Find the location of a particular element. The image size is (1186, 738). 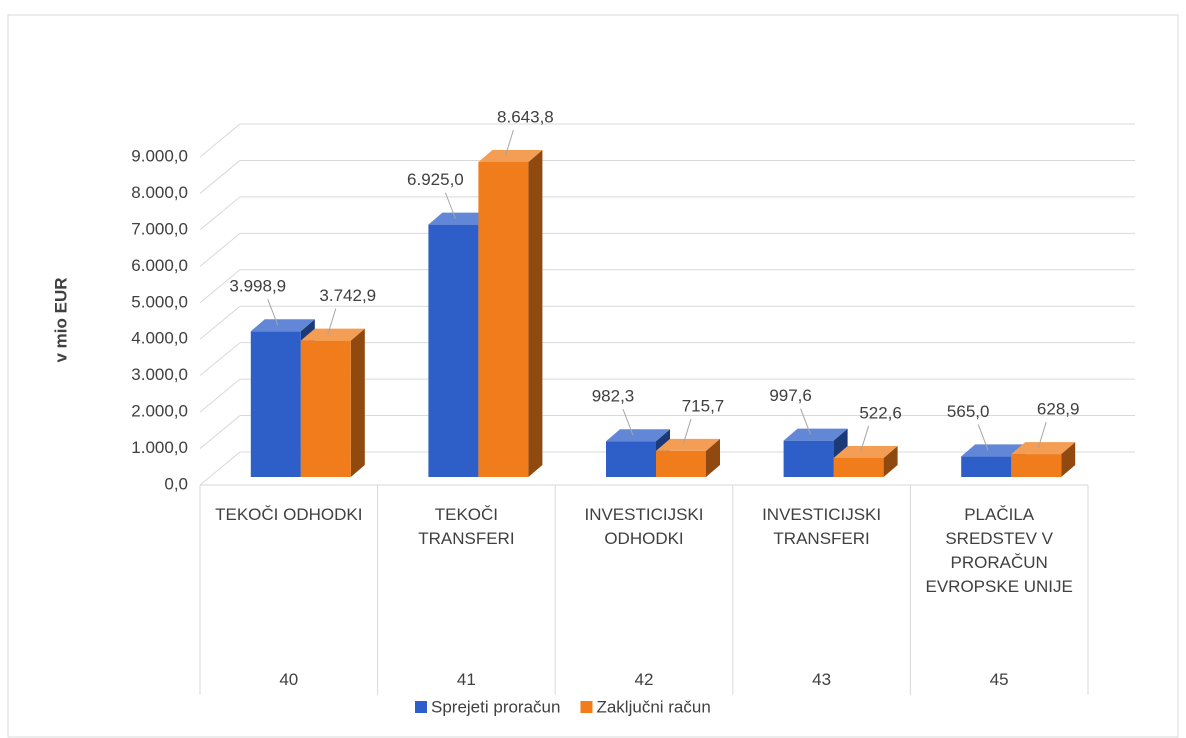

y-axis-title: v mio EUR is located at coordinates (60, 319).